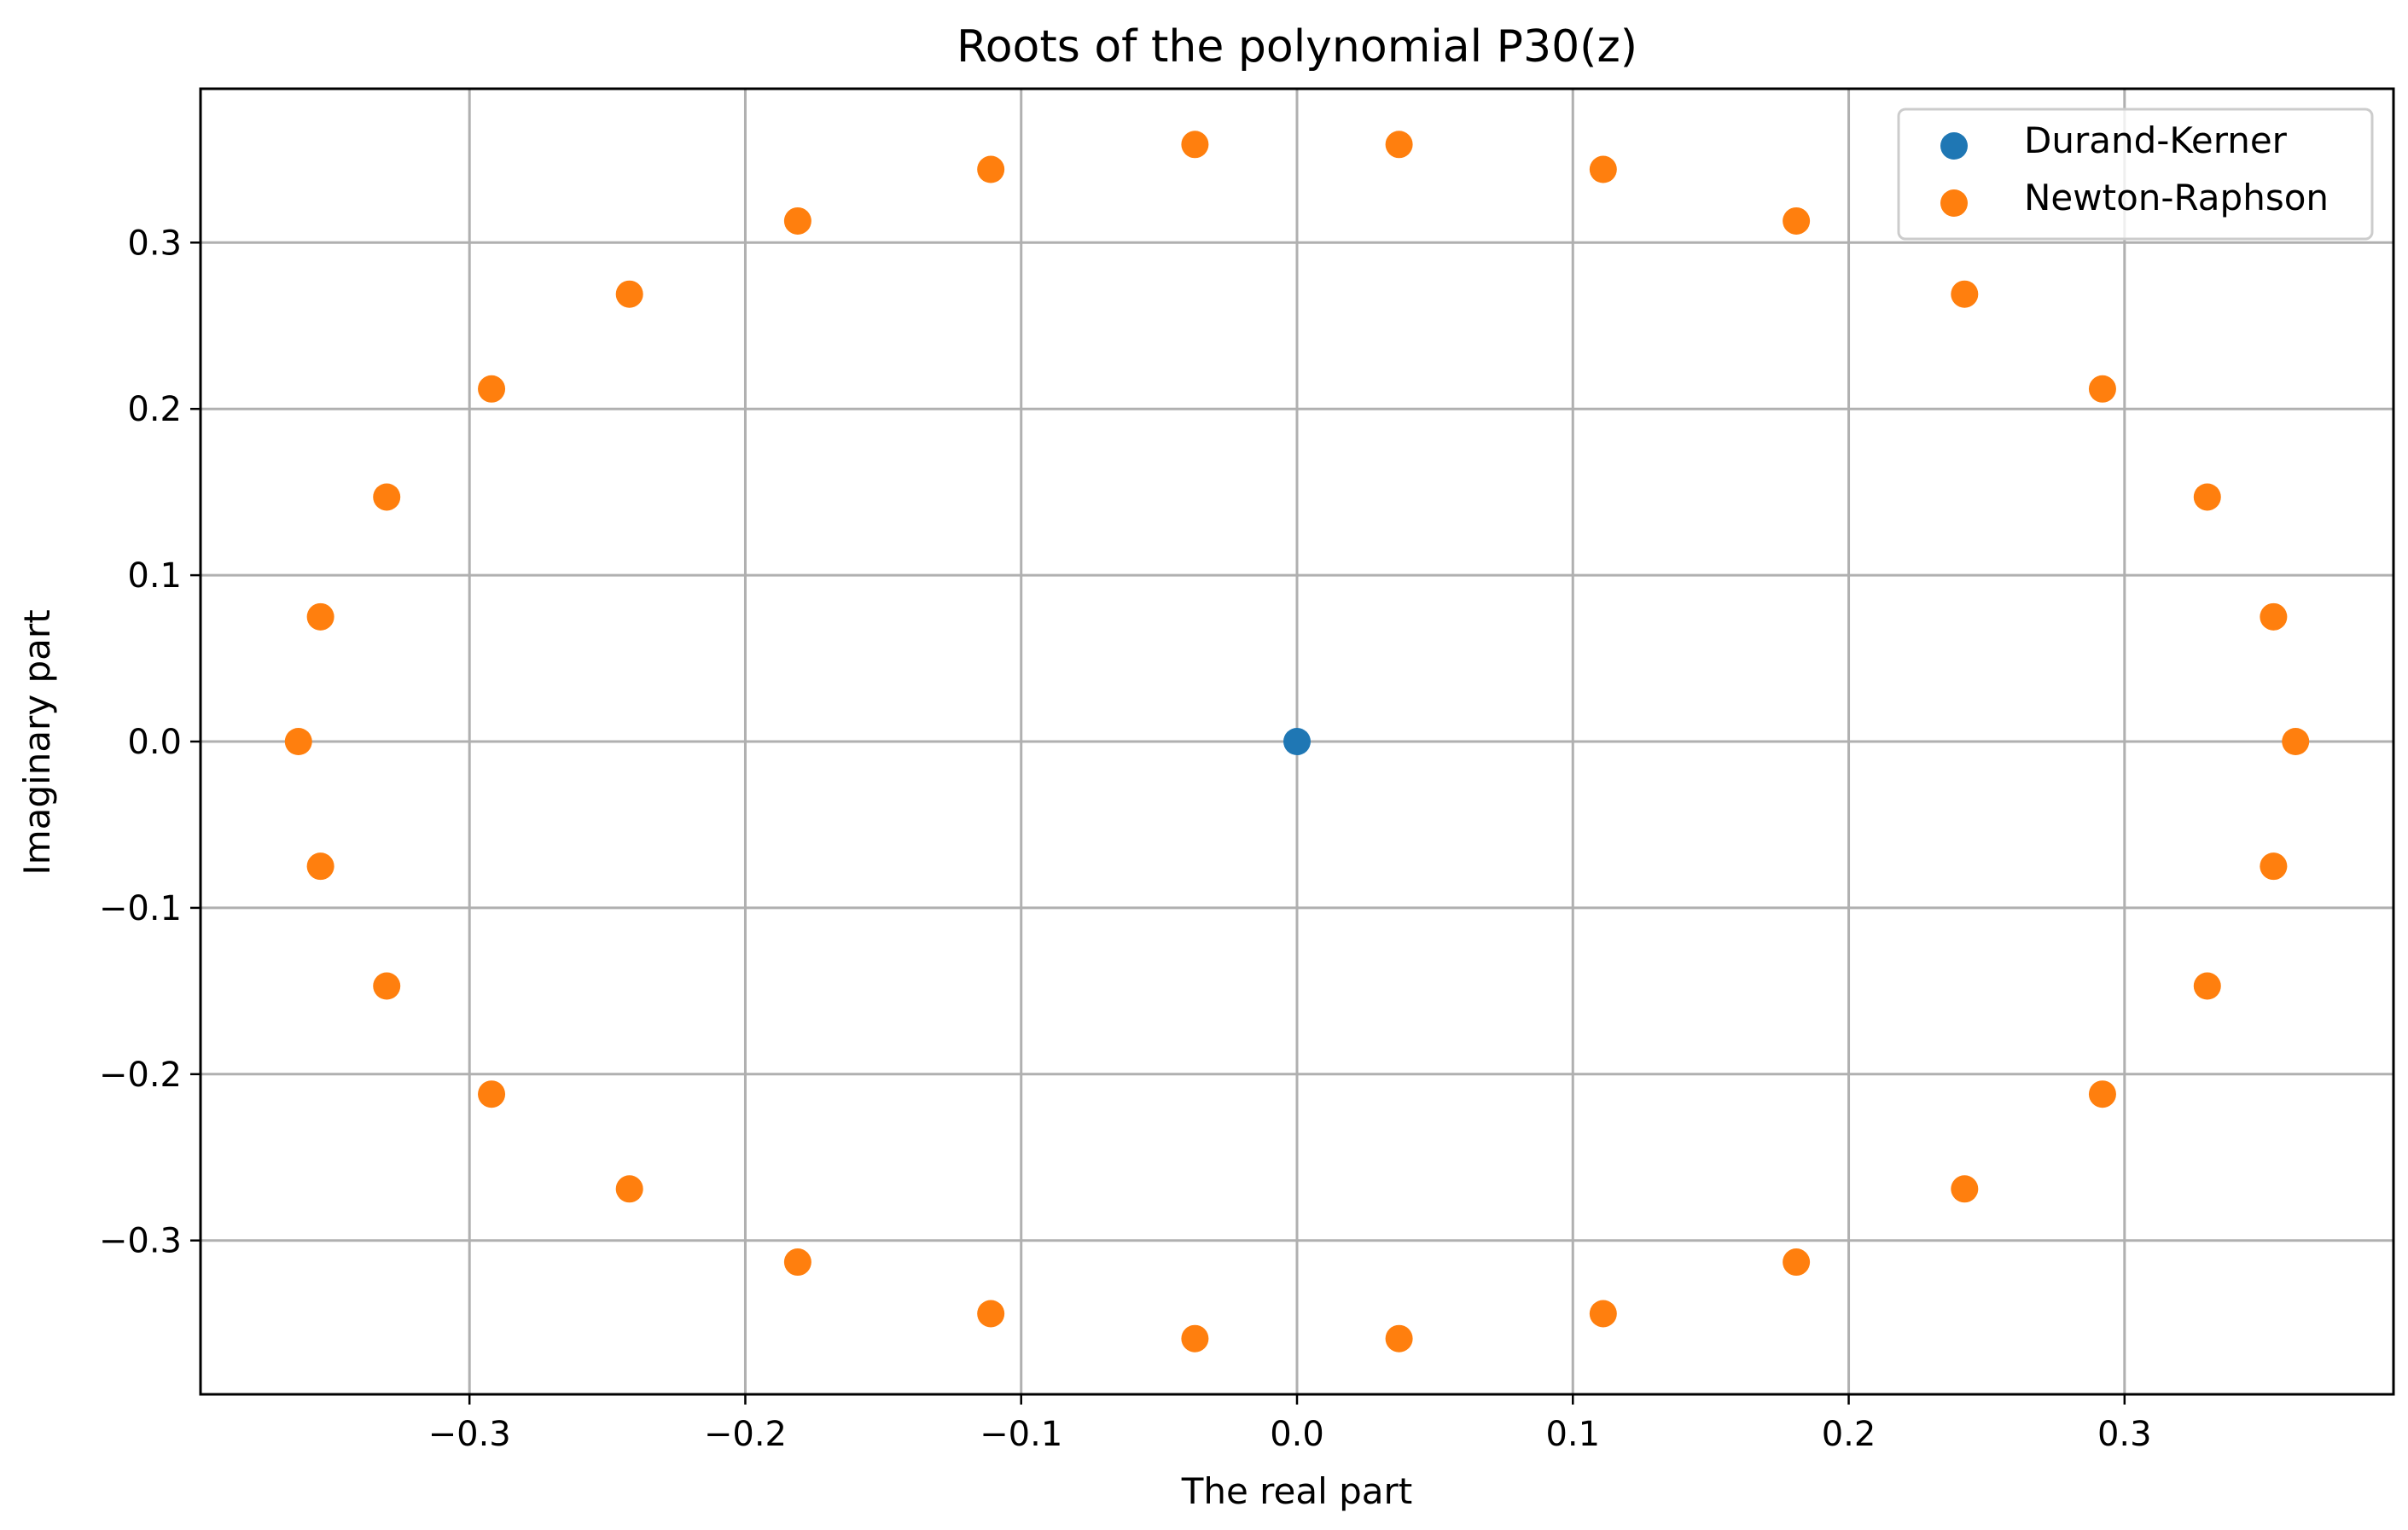  Describe the element at coordinates (1297, 1434) in the screenshot. I see `x-tick-label: 0.0` at that location.